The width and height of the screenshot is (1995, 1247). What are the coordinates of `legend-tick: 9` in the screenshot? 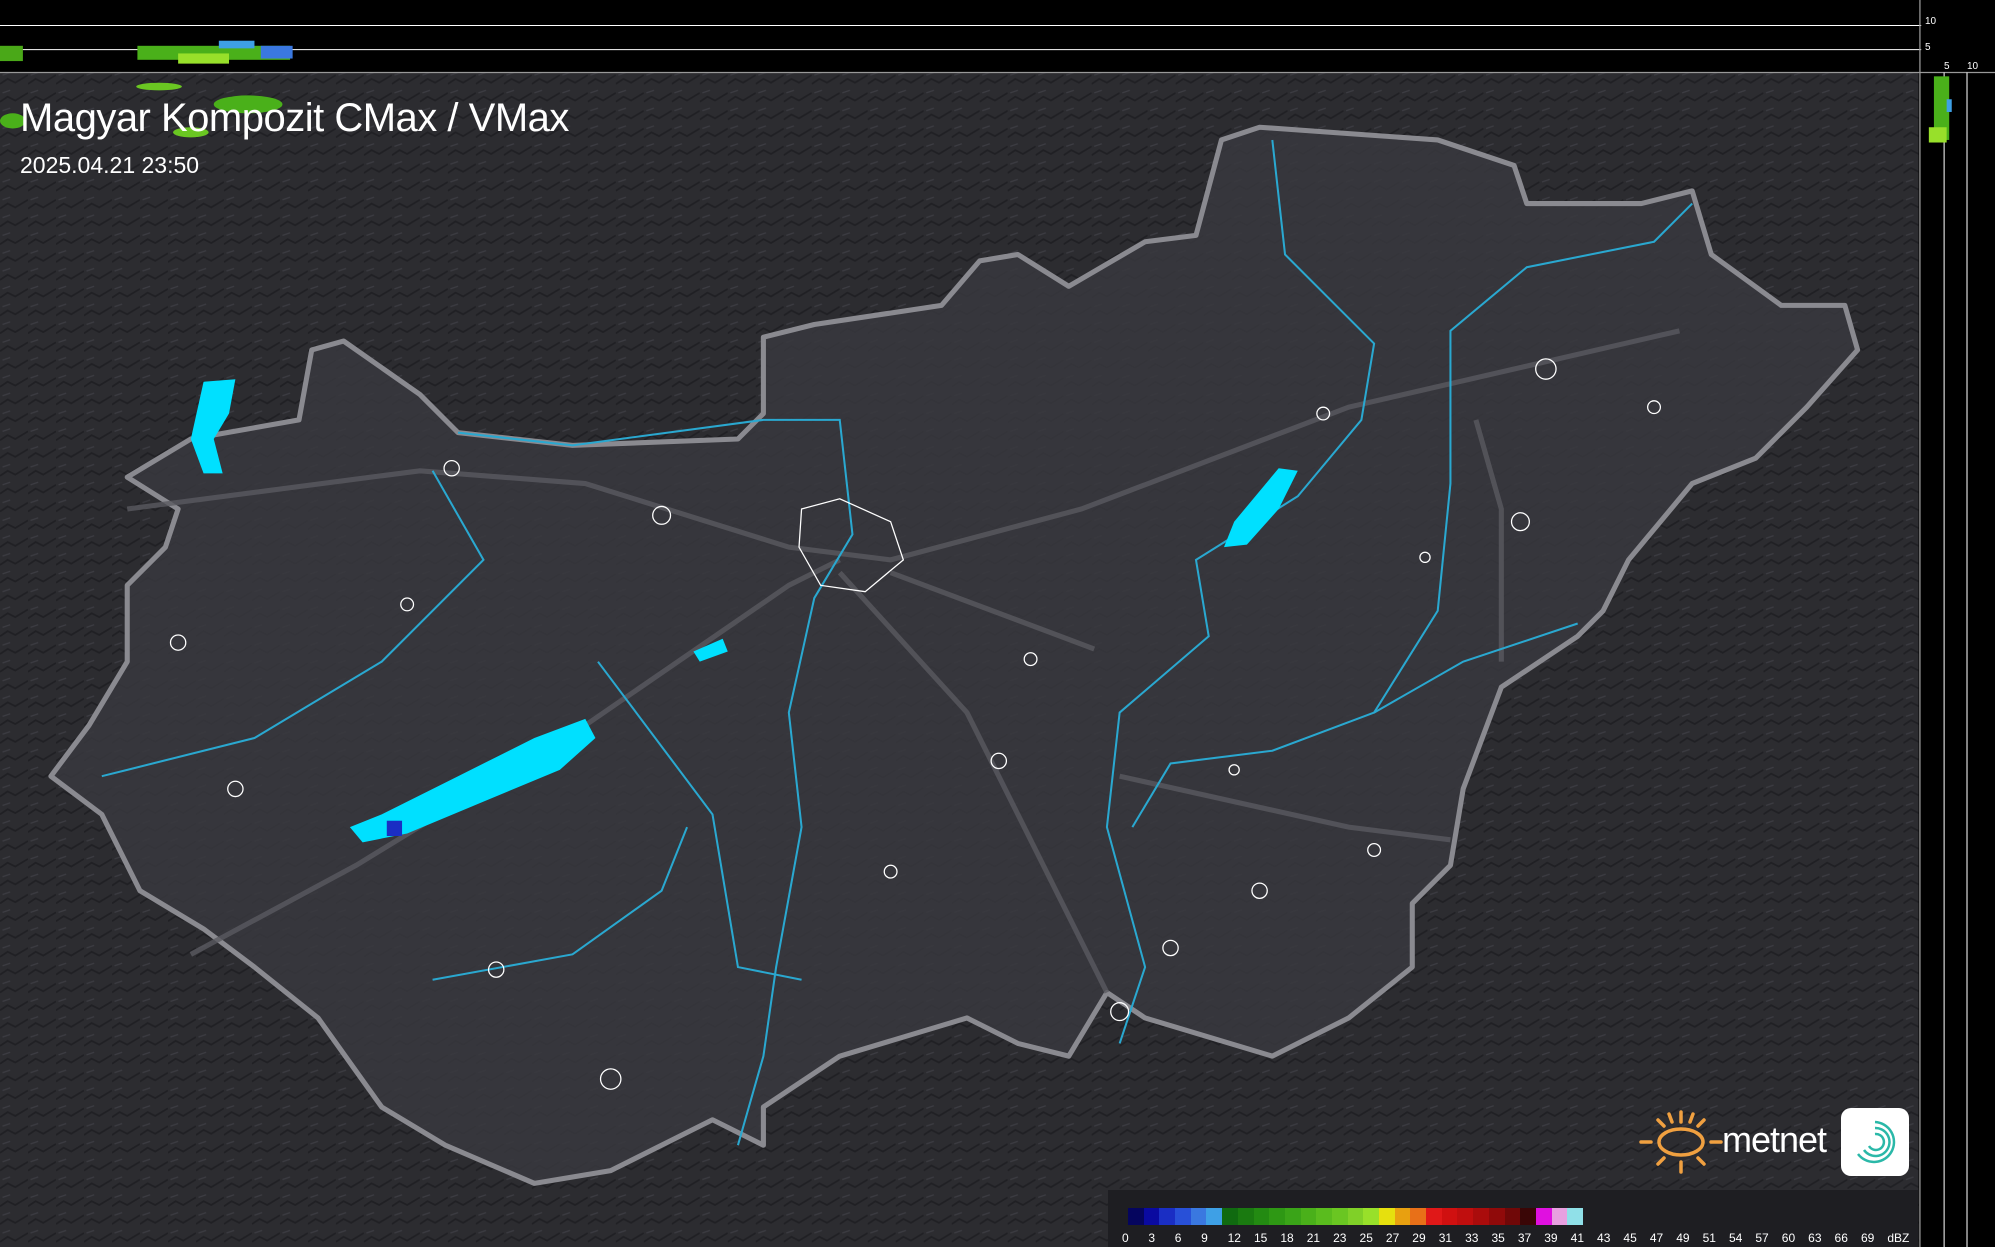 It's located at (1204, 1238).